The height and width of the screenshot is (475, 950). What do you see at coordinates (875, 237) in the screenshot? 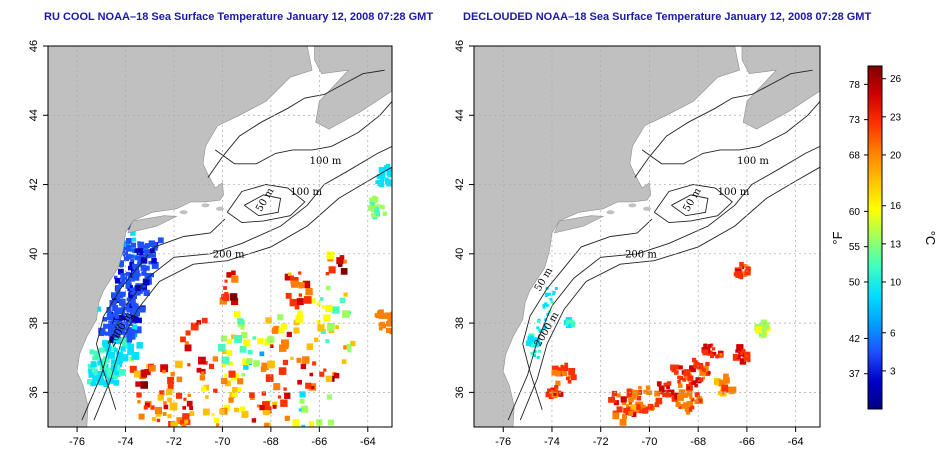
I see `colorbar-gradient` at bounding box center [875, 237].